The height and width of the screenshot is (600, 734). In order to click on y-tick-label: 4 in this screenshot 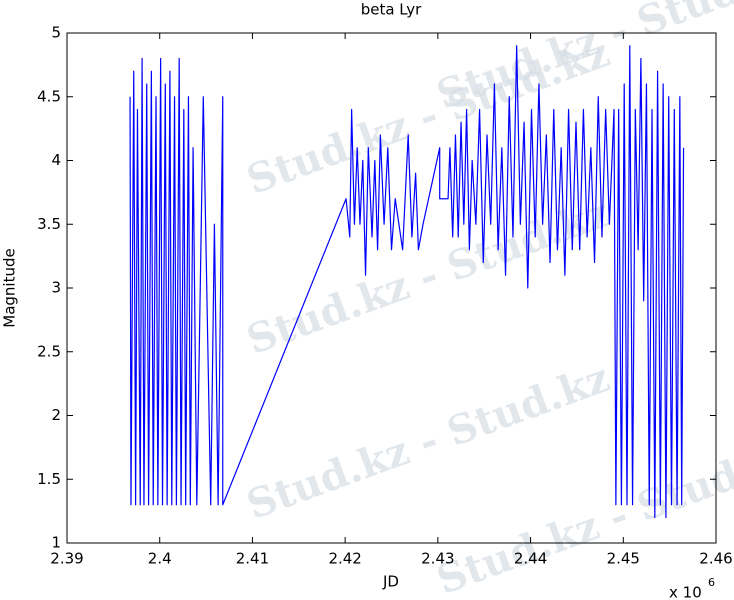, I will do `click(56, 160)`.